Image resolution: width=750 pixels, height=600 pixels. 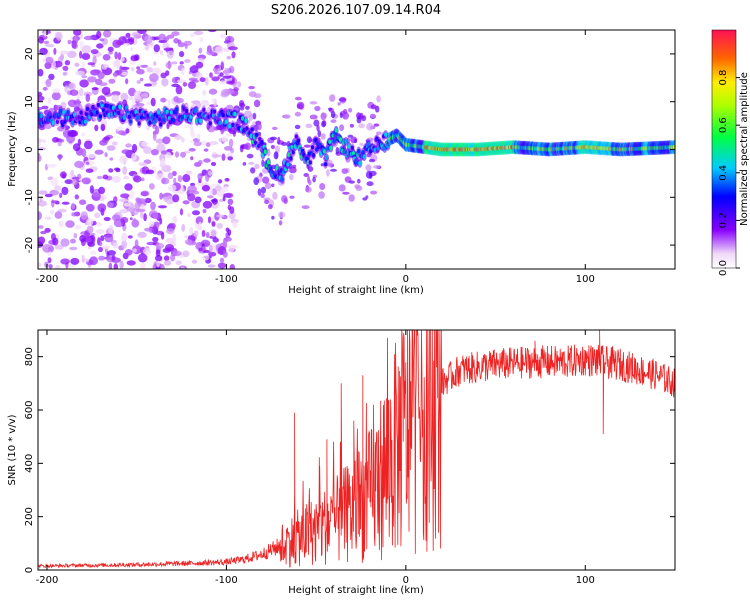 What do you see at coordinates (724, 149) in the screenshot?
I see `colorbar-gradient` at bounding box center [724, 149].